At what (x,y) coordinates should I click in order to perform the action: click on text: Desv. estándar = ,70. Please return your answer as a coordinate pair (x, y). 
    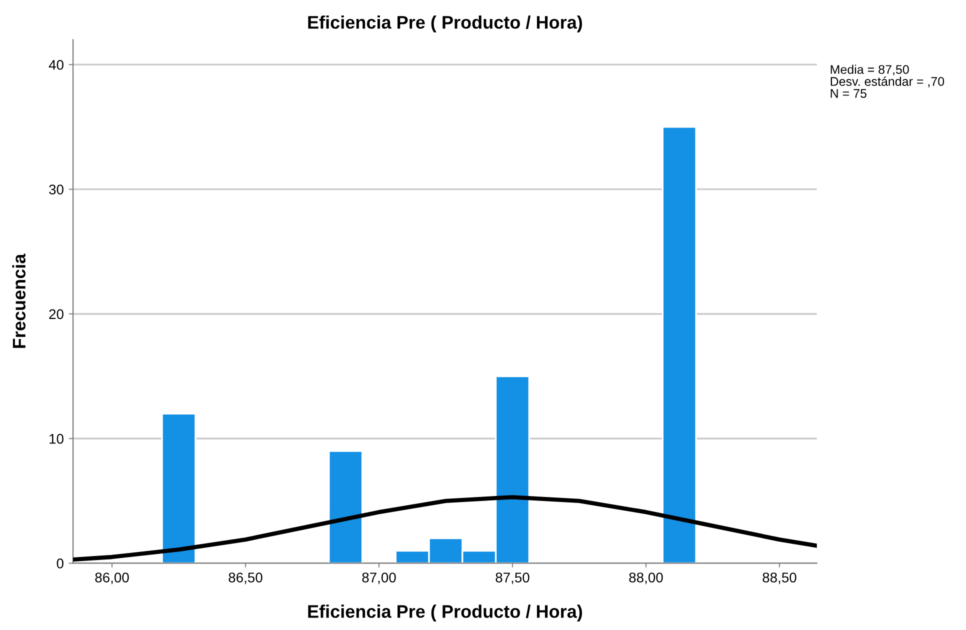
    Looking at the image, I should click on (887, 82).